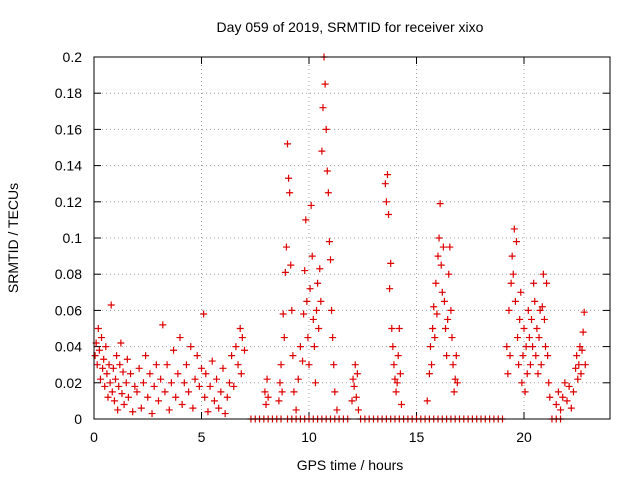  Describe the element at coordinates (309, 437) in the screenshot. I see `x-tick-label: 10` at that location.